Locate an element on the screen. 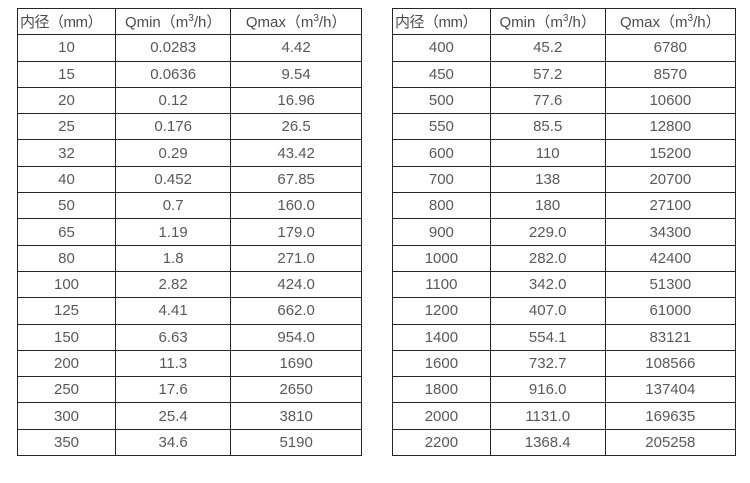  cell-qmax: 20700 is located at coordinates (670, 179).